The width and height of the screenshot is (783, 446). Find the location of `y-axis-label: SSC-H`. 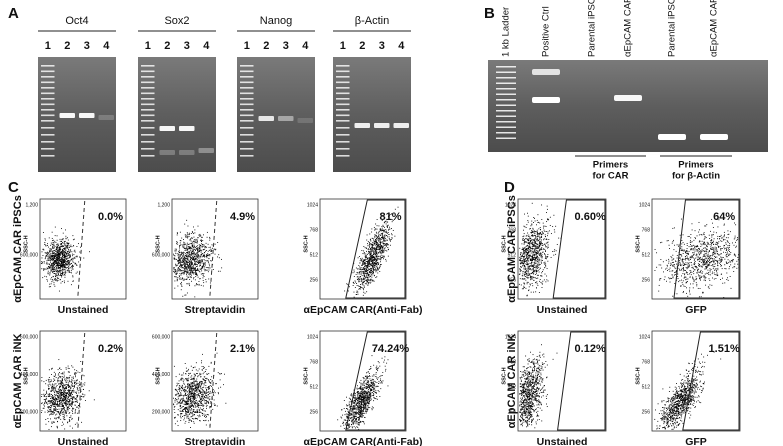

y-axis-label: SSC-H is located at coordinates (306, 375).